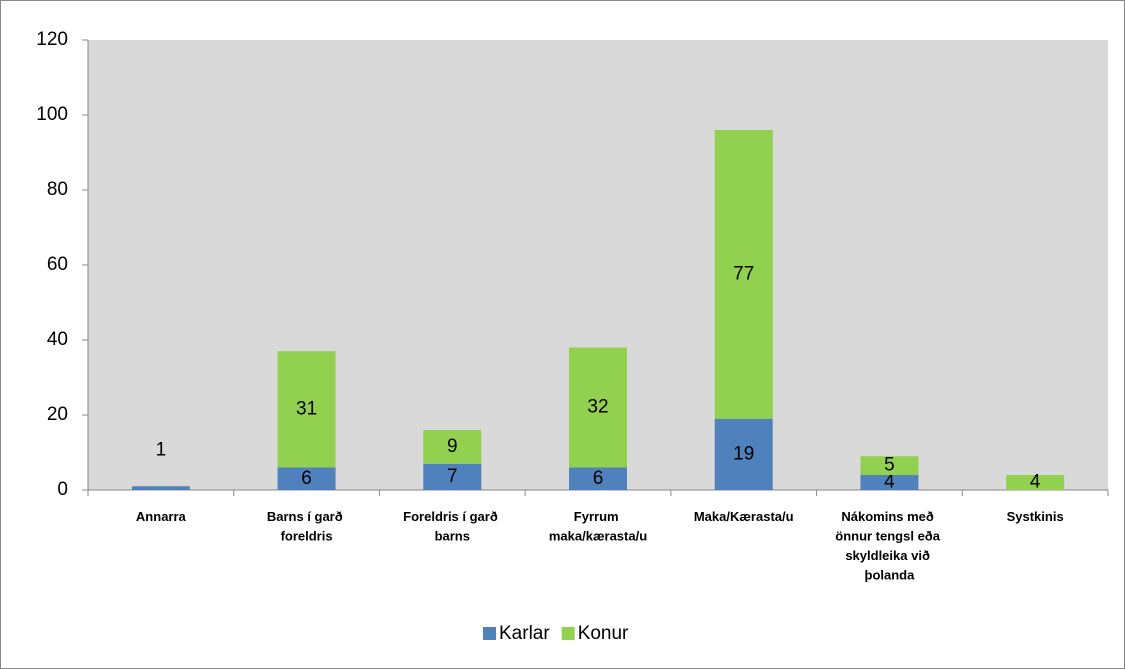  Describe the element at coordinates (889, 555) in the screenshot. I see `x-tick-line: skyldleika við` at that location.